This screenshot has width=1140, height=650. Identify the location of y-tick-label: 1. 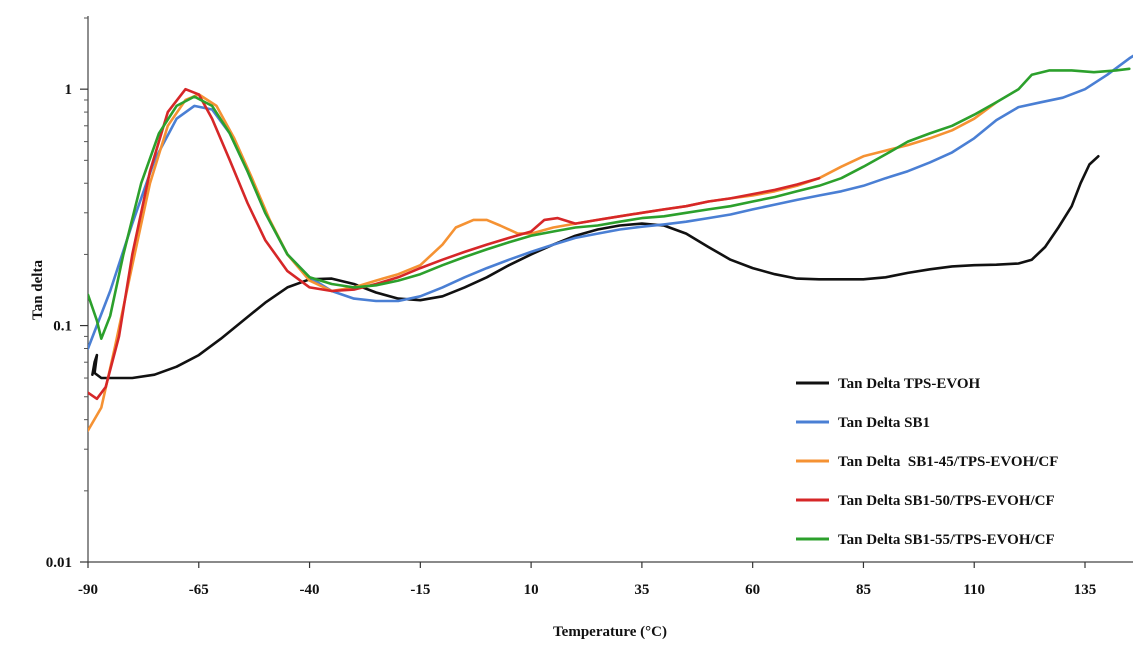
(69, 90).